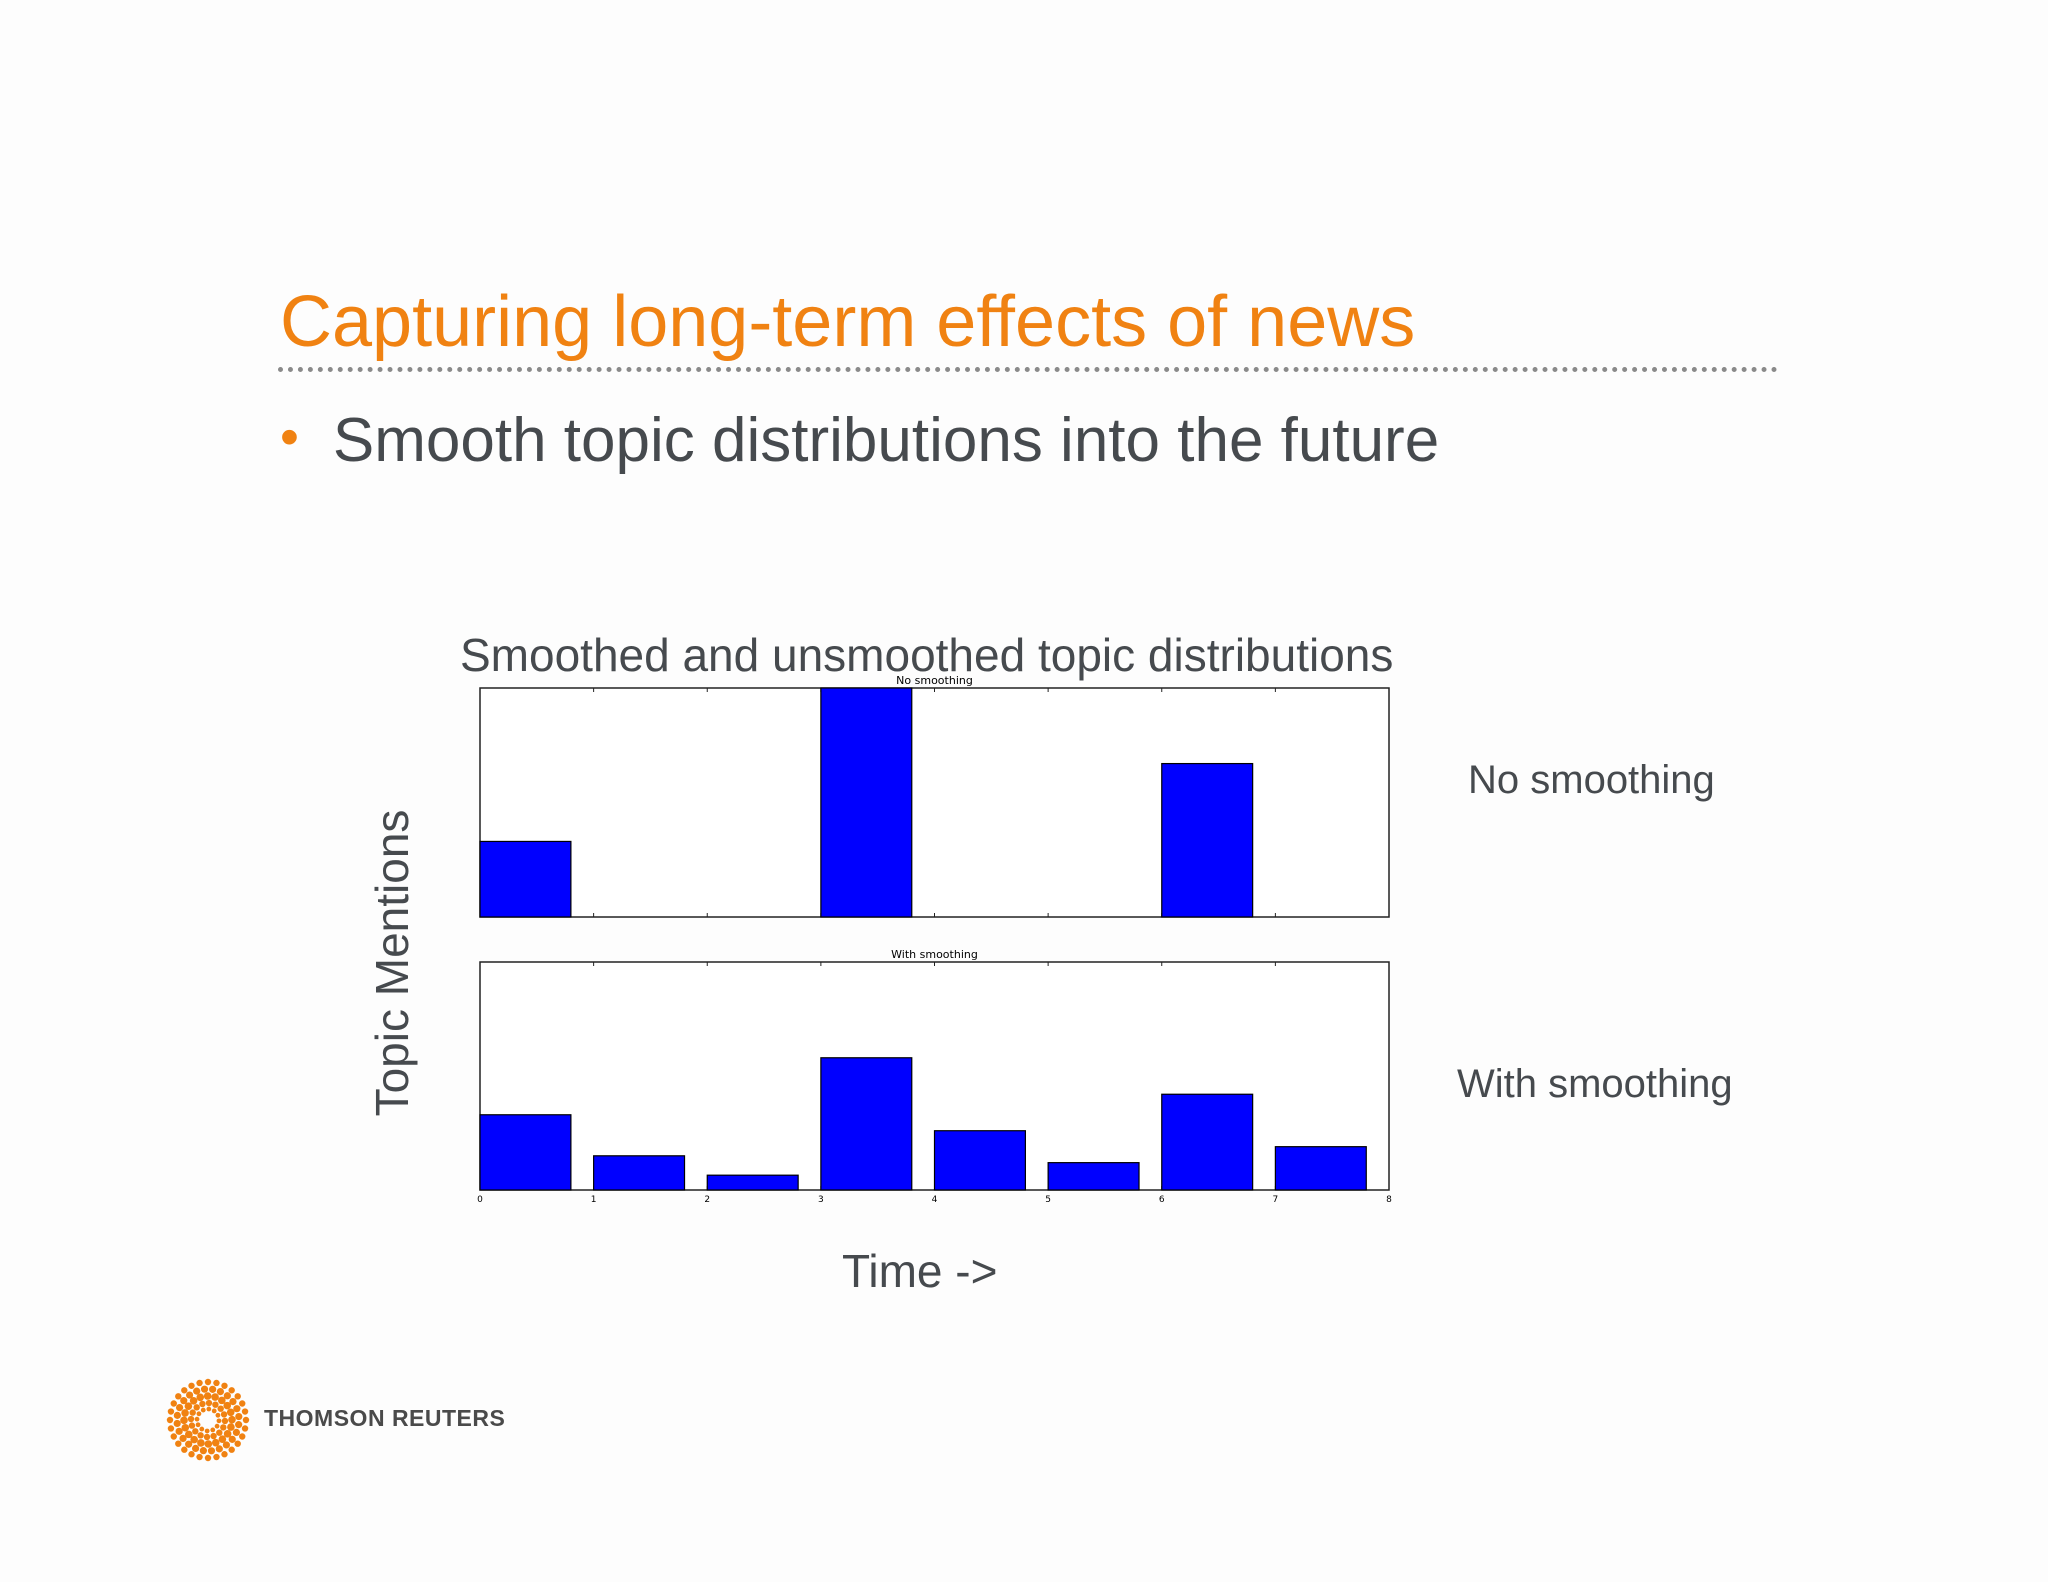 This screenshot has height=1582, width=2048. What do you see at coordinates (1028, 369) in the screenshot?
I see `title-divider` at bounding box center [1028, 369].